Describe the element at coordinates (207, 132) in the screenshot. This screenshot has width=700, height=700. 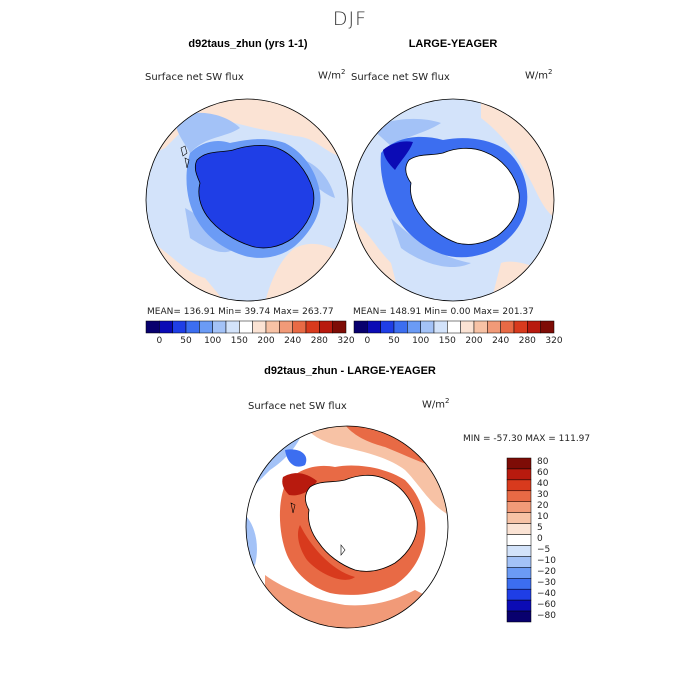
I see `panel-1-cool-patch` at that location.